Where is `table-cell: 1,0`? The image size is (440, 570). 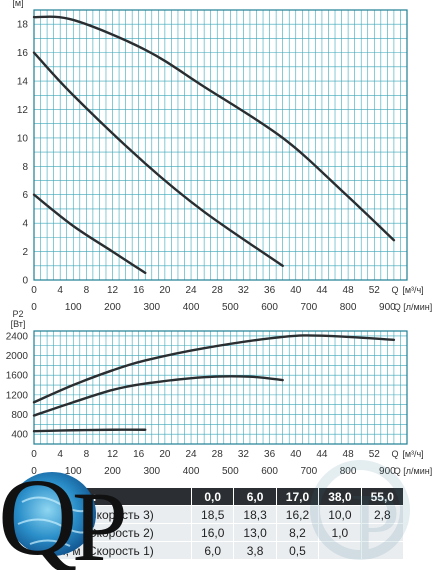 table-cell: 1,0 is located at coordinates (340, 532).